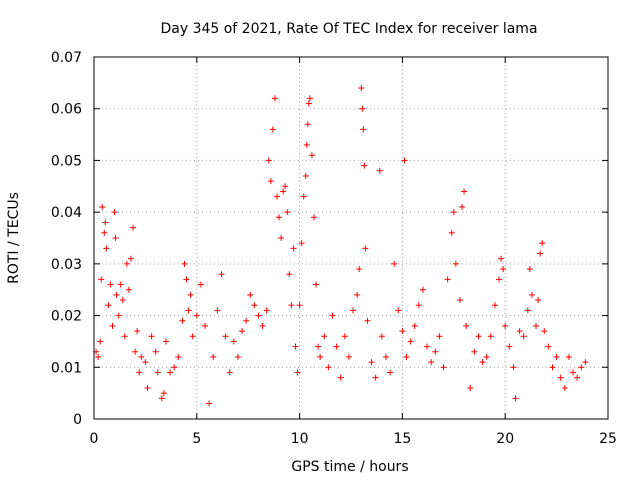  I want to click on y-tick-label: 0, so click(77, 420).